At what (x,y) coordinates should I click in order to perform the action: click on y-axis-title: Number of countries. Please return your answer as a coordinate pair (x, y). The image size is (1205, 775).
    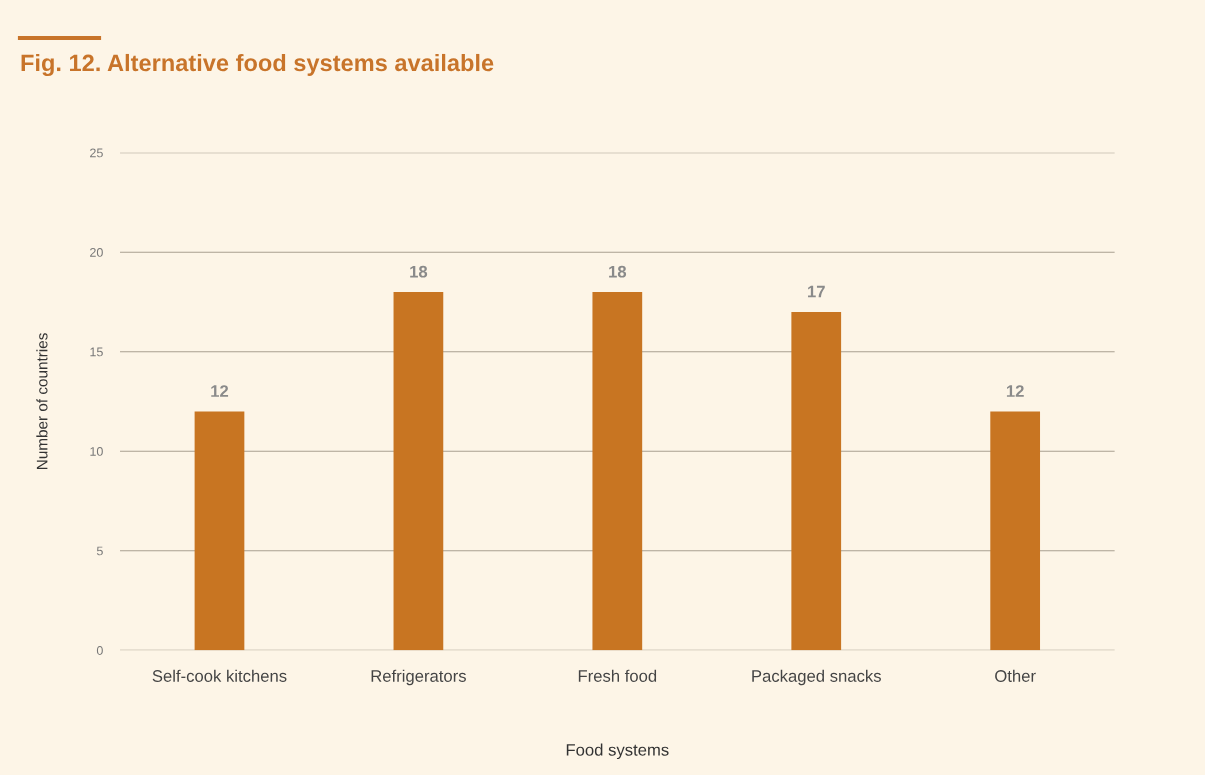
    Looking at the image, I should click on (42, 401).